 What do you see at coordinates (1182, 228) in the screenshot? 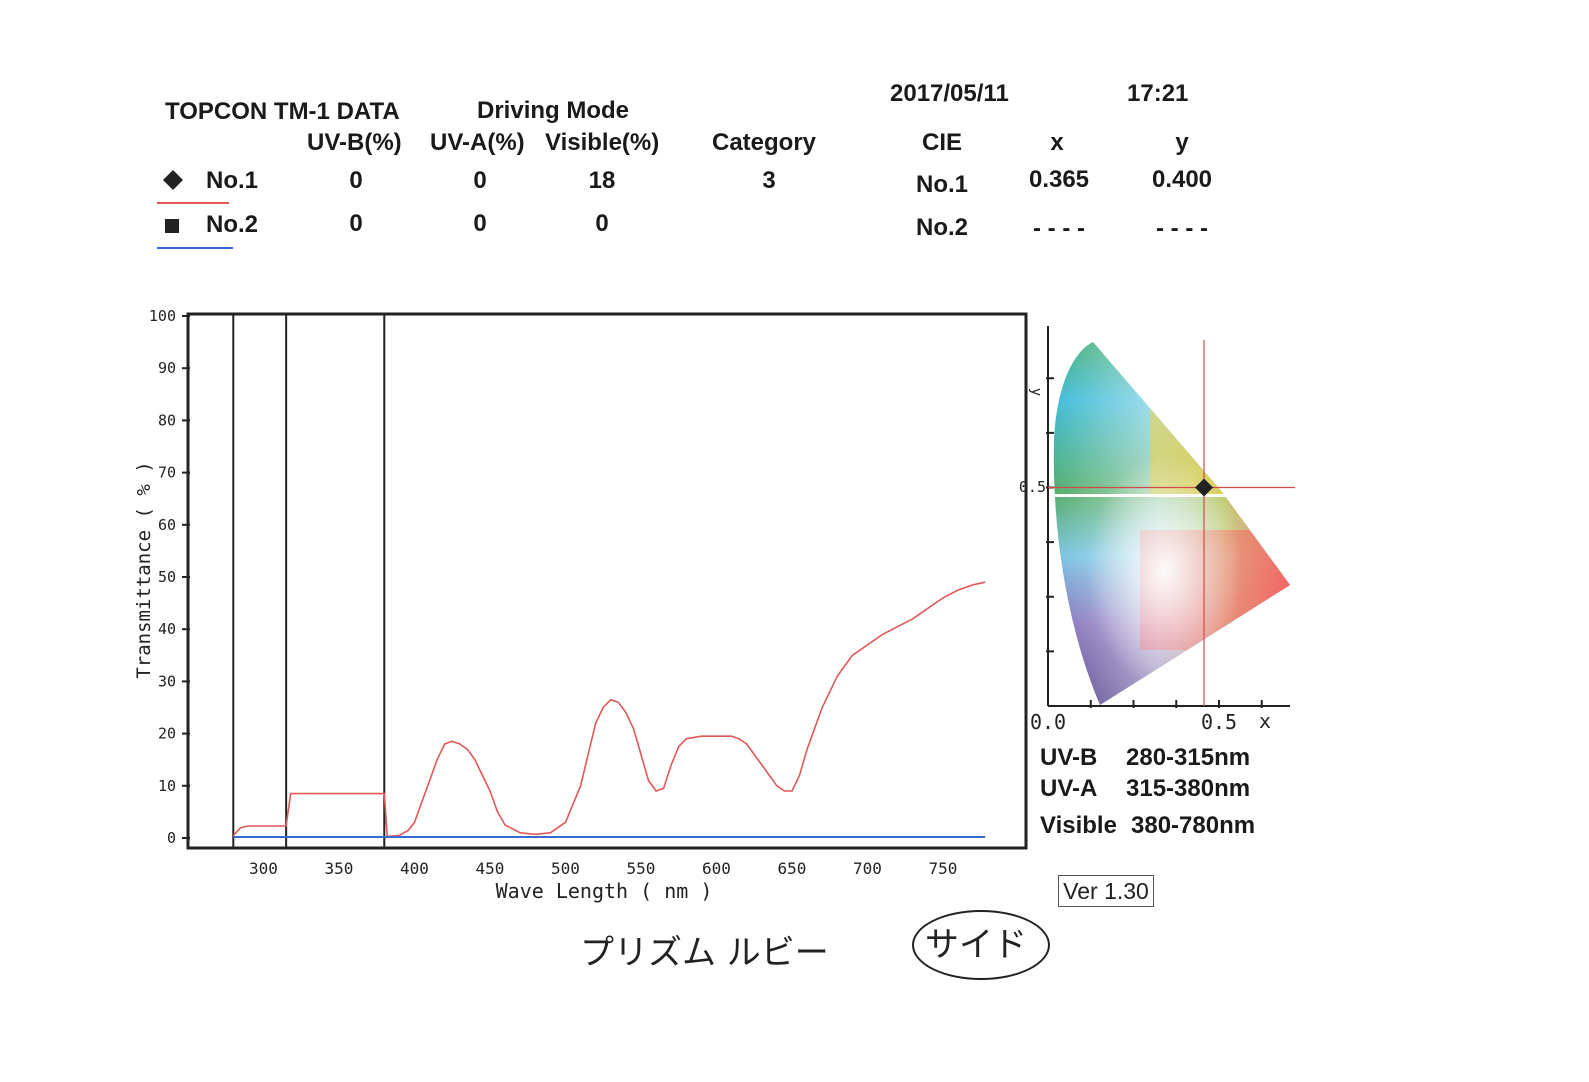
I see `sample-2-cie-y: - - - -` at bounding box center [1182, 228].